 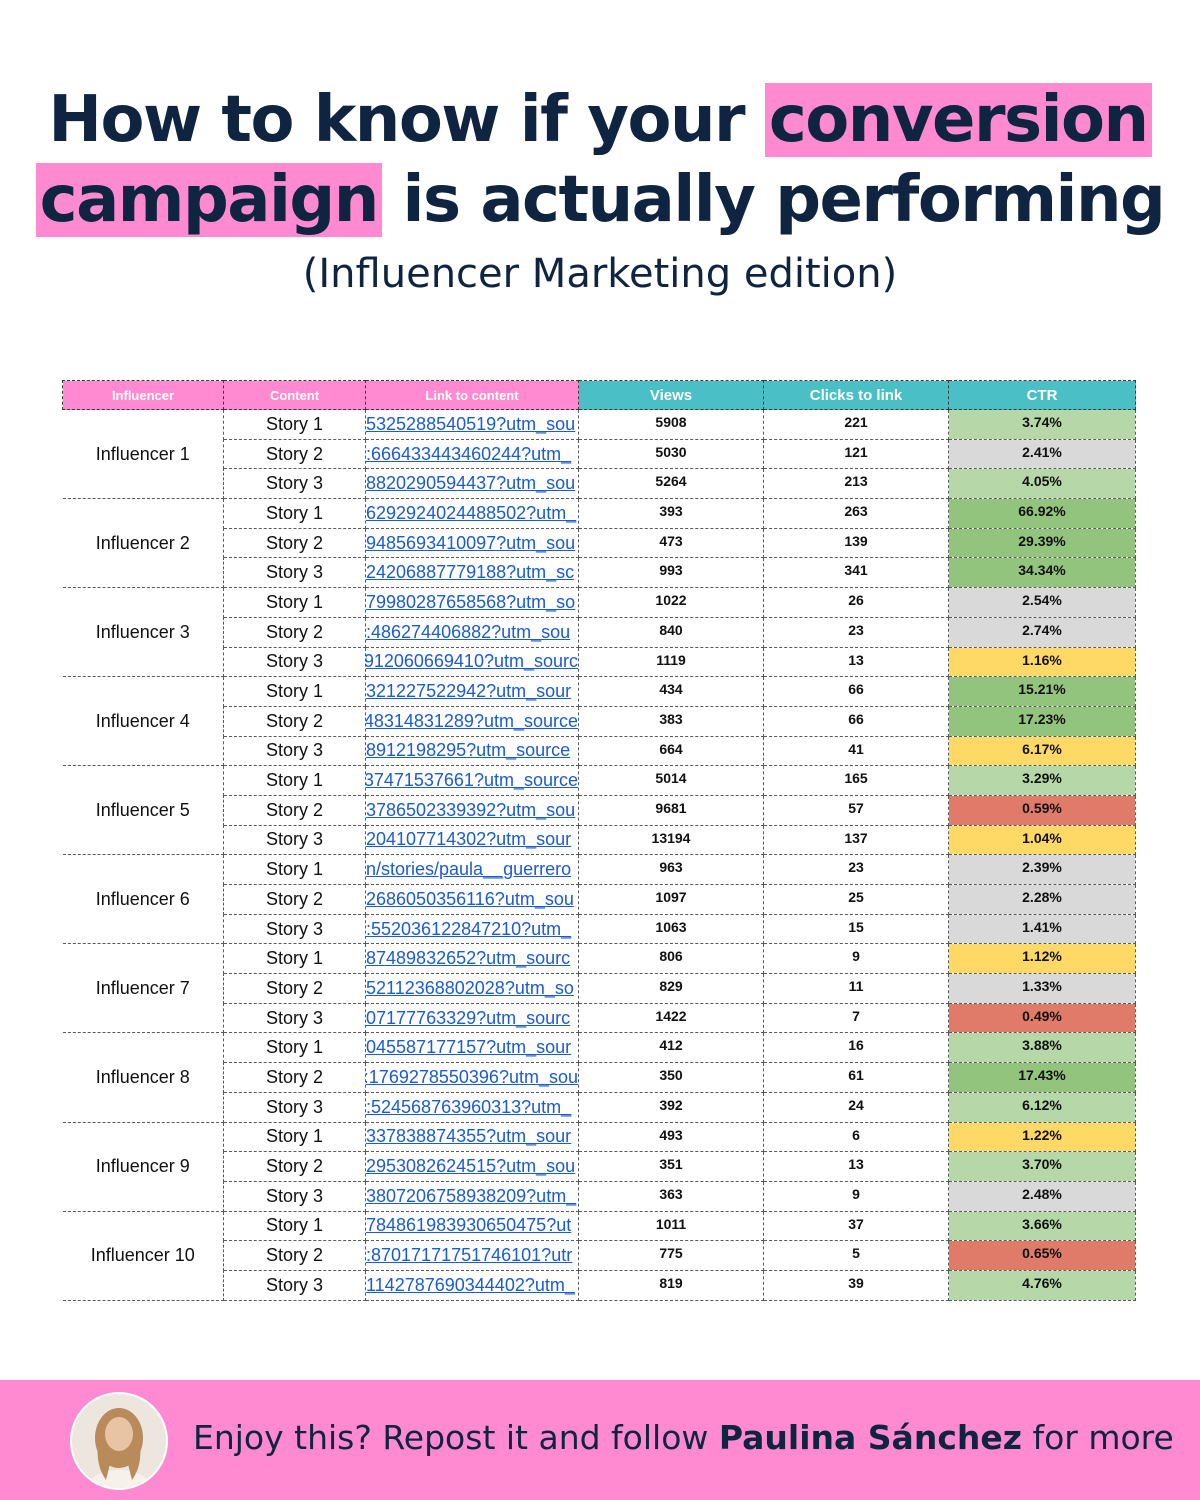 What do you see at coordinates (671, 1255) in the screenshot?
I see `cell-views: 775` at bounding box center [671, 1255].